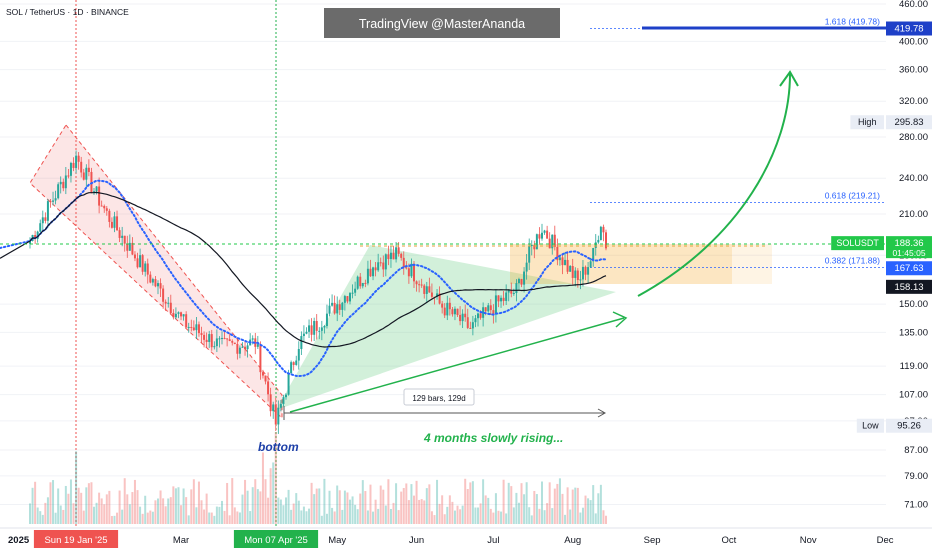 The height and width of the screenshot is (550, 932). What do you see at coordinates (913, 304) in the screenshot?
I see `y-tick-label: 150.00` at bounding box center [913, 304].